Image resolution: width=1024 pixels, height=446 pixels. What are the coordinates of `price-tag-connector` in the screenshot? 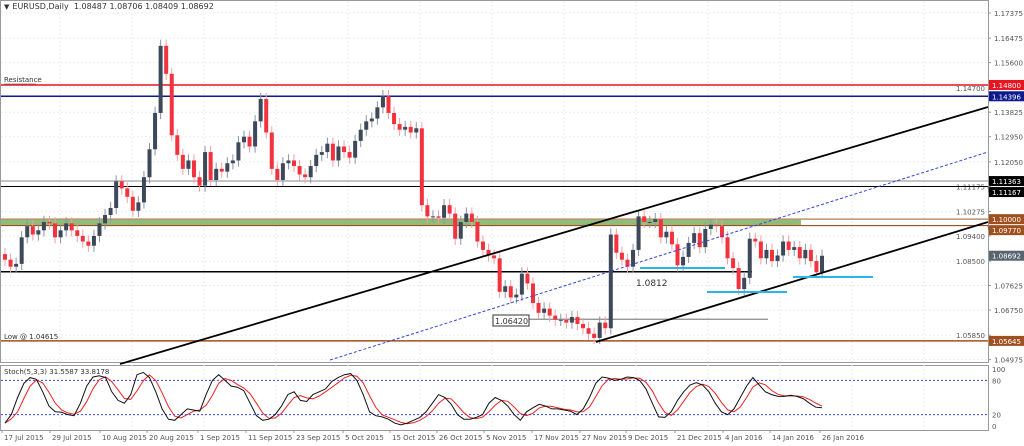 It's located at (988, 228).